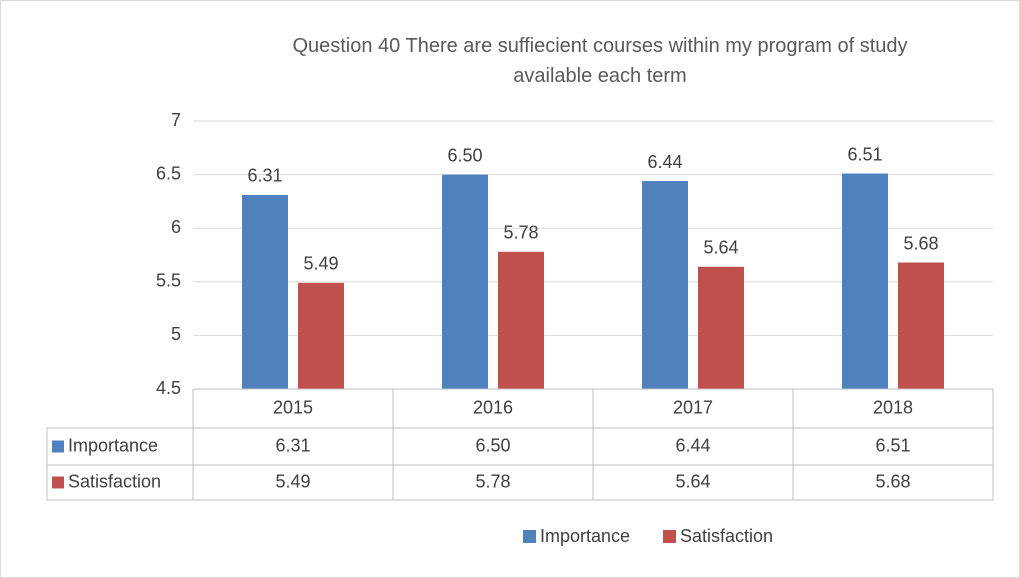 The width and height of the screenshot is (1020, 578). What do you see at coordinates (264, 176) in the screenshot?
I see `data-label: 6.31` at bounding box center [264, 176].